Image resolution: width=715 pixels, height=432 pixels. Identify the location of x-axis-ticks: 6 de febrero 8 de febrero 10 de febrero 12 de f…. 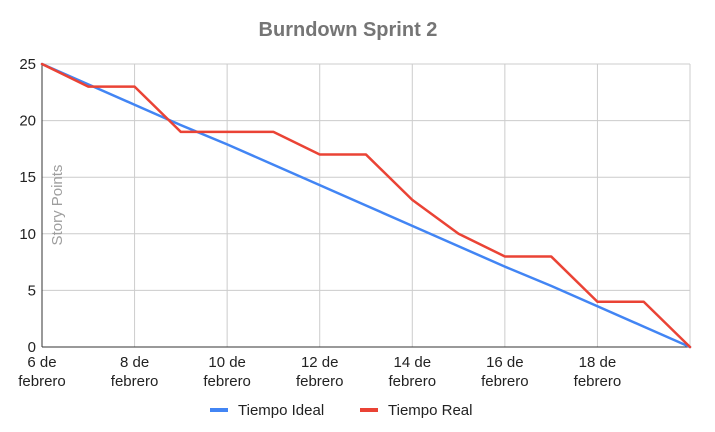
(319, 372).